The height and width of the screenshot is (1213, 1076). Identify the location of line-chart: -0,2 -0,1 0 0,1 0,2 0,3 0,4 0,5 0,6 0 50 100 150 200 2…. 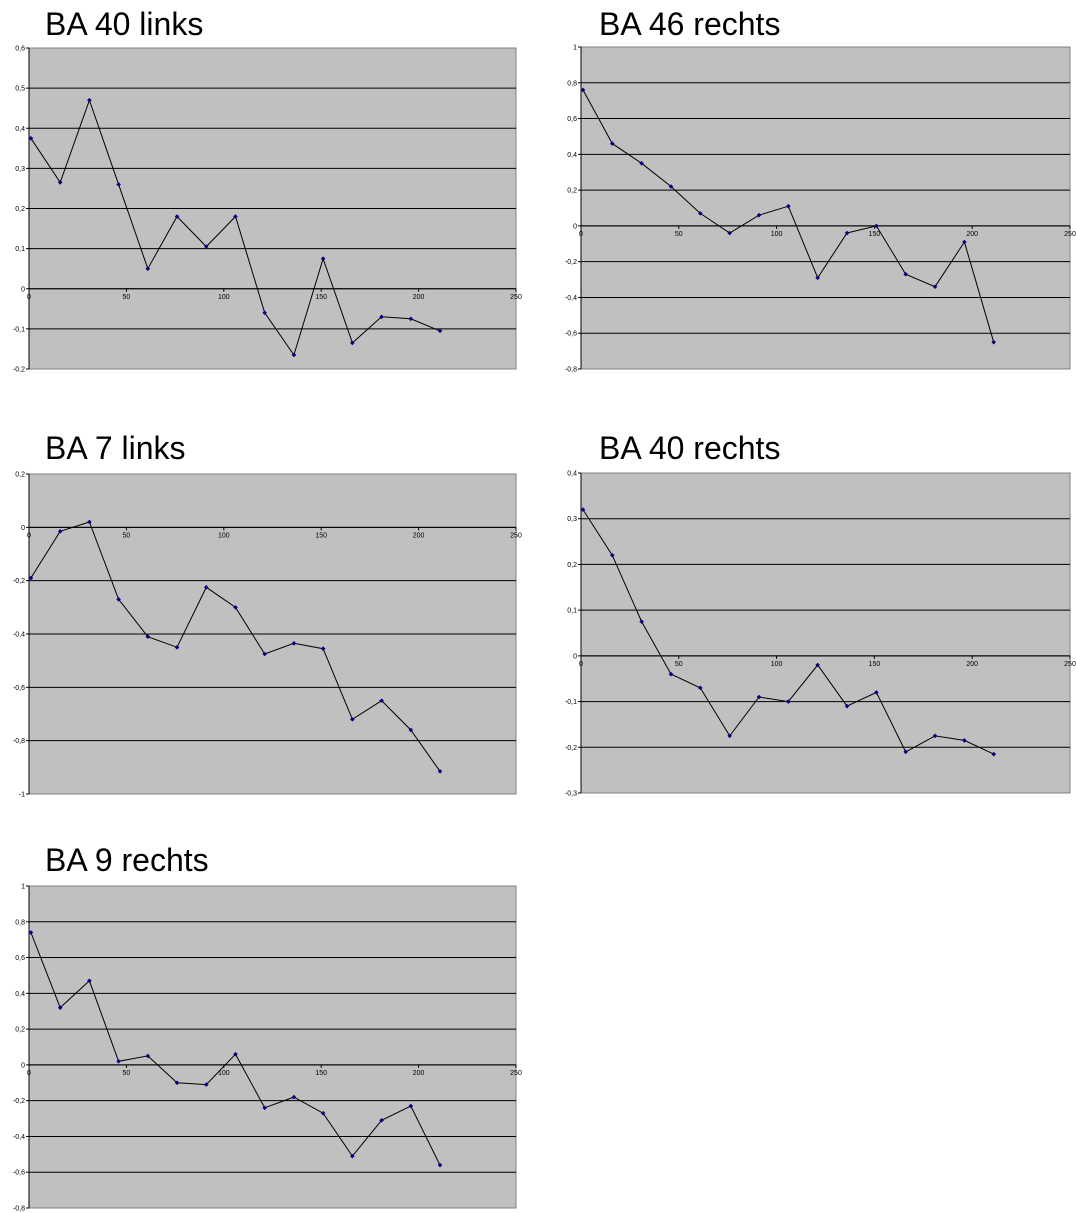
(267, 210).